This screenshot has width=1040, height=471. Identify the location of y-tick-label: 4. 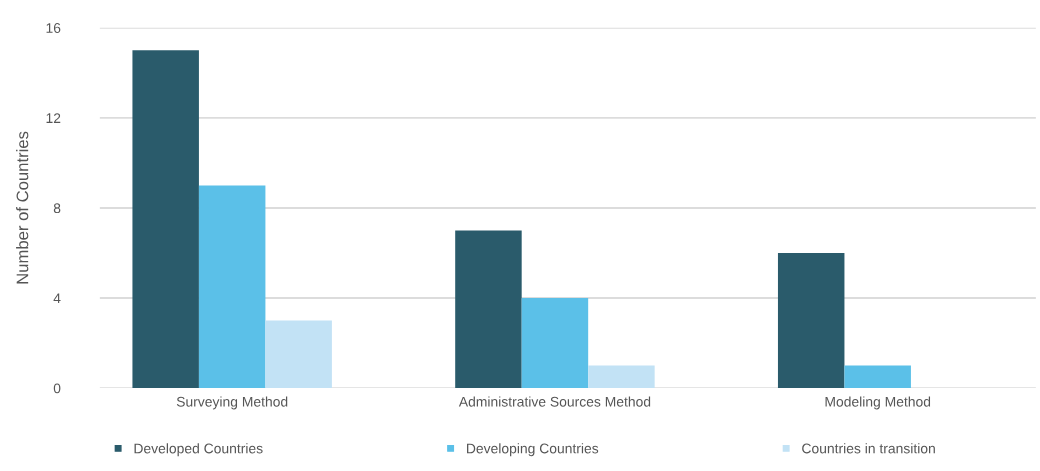
(57, 298).